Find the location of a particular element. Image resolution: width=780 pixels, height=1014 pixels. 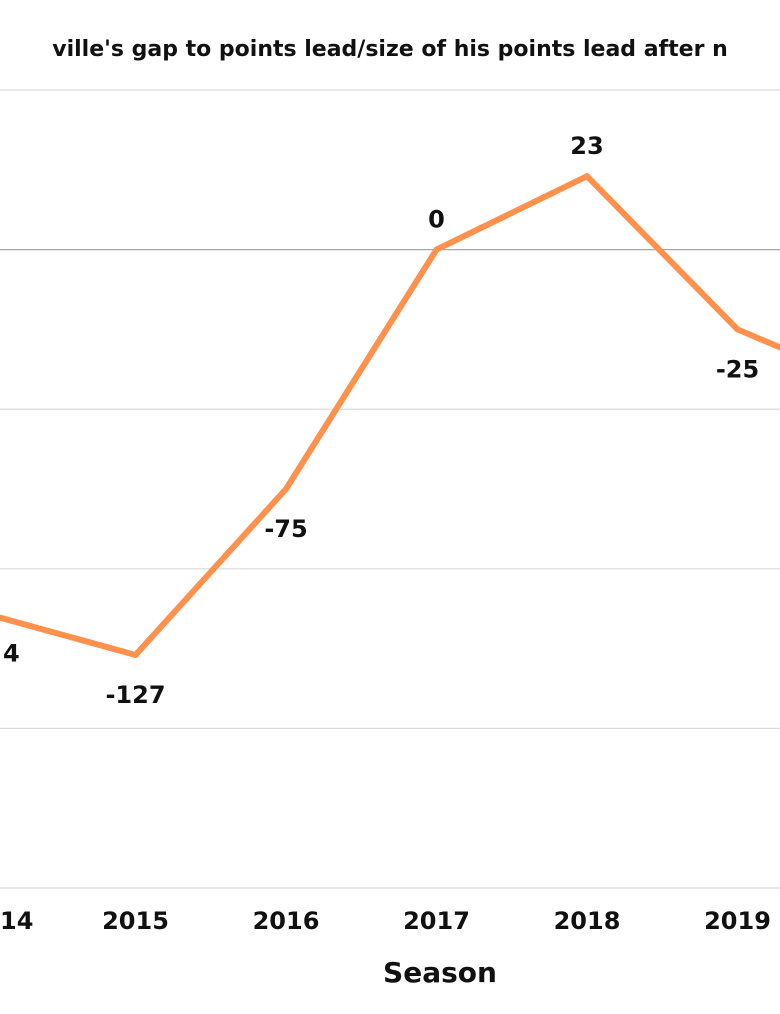

data-label: 4 is located at coordinates (11, 653).